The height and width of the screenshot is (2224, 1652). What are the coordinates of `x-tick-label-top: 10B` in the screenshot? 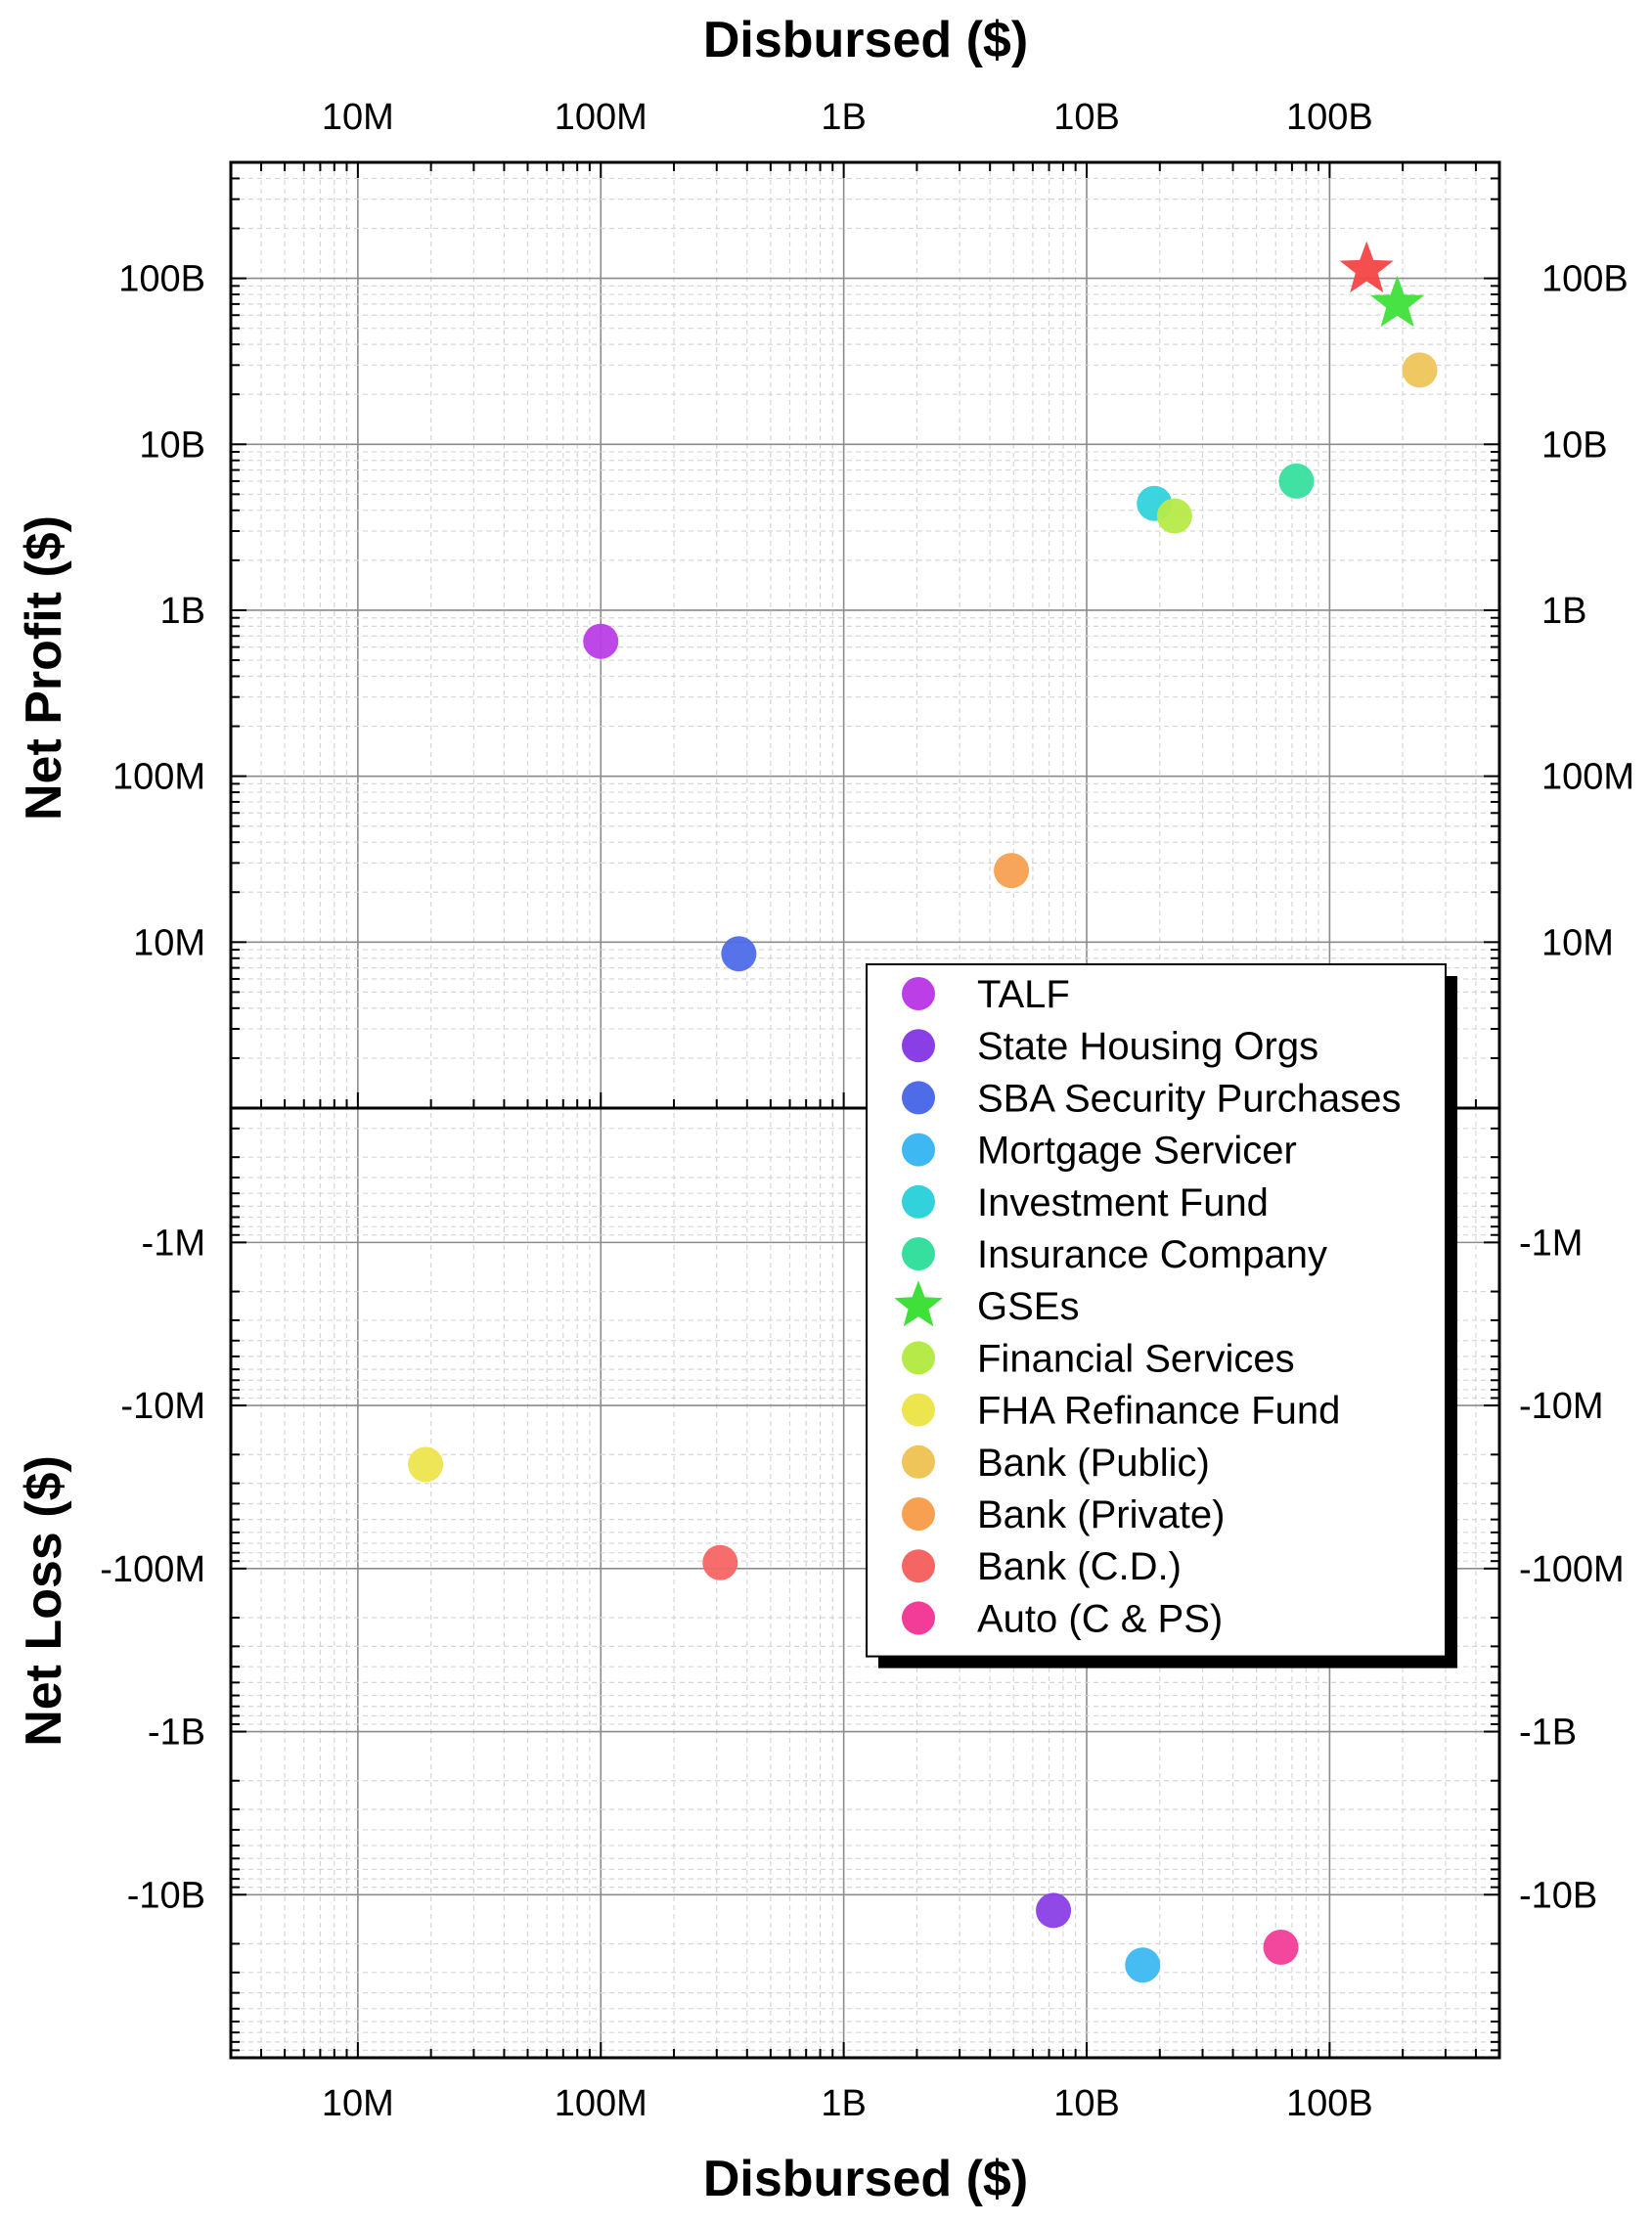 It's located at (1086, 117).